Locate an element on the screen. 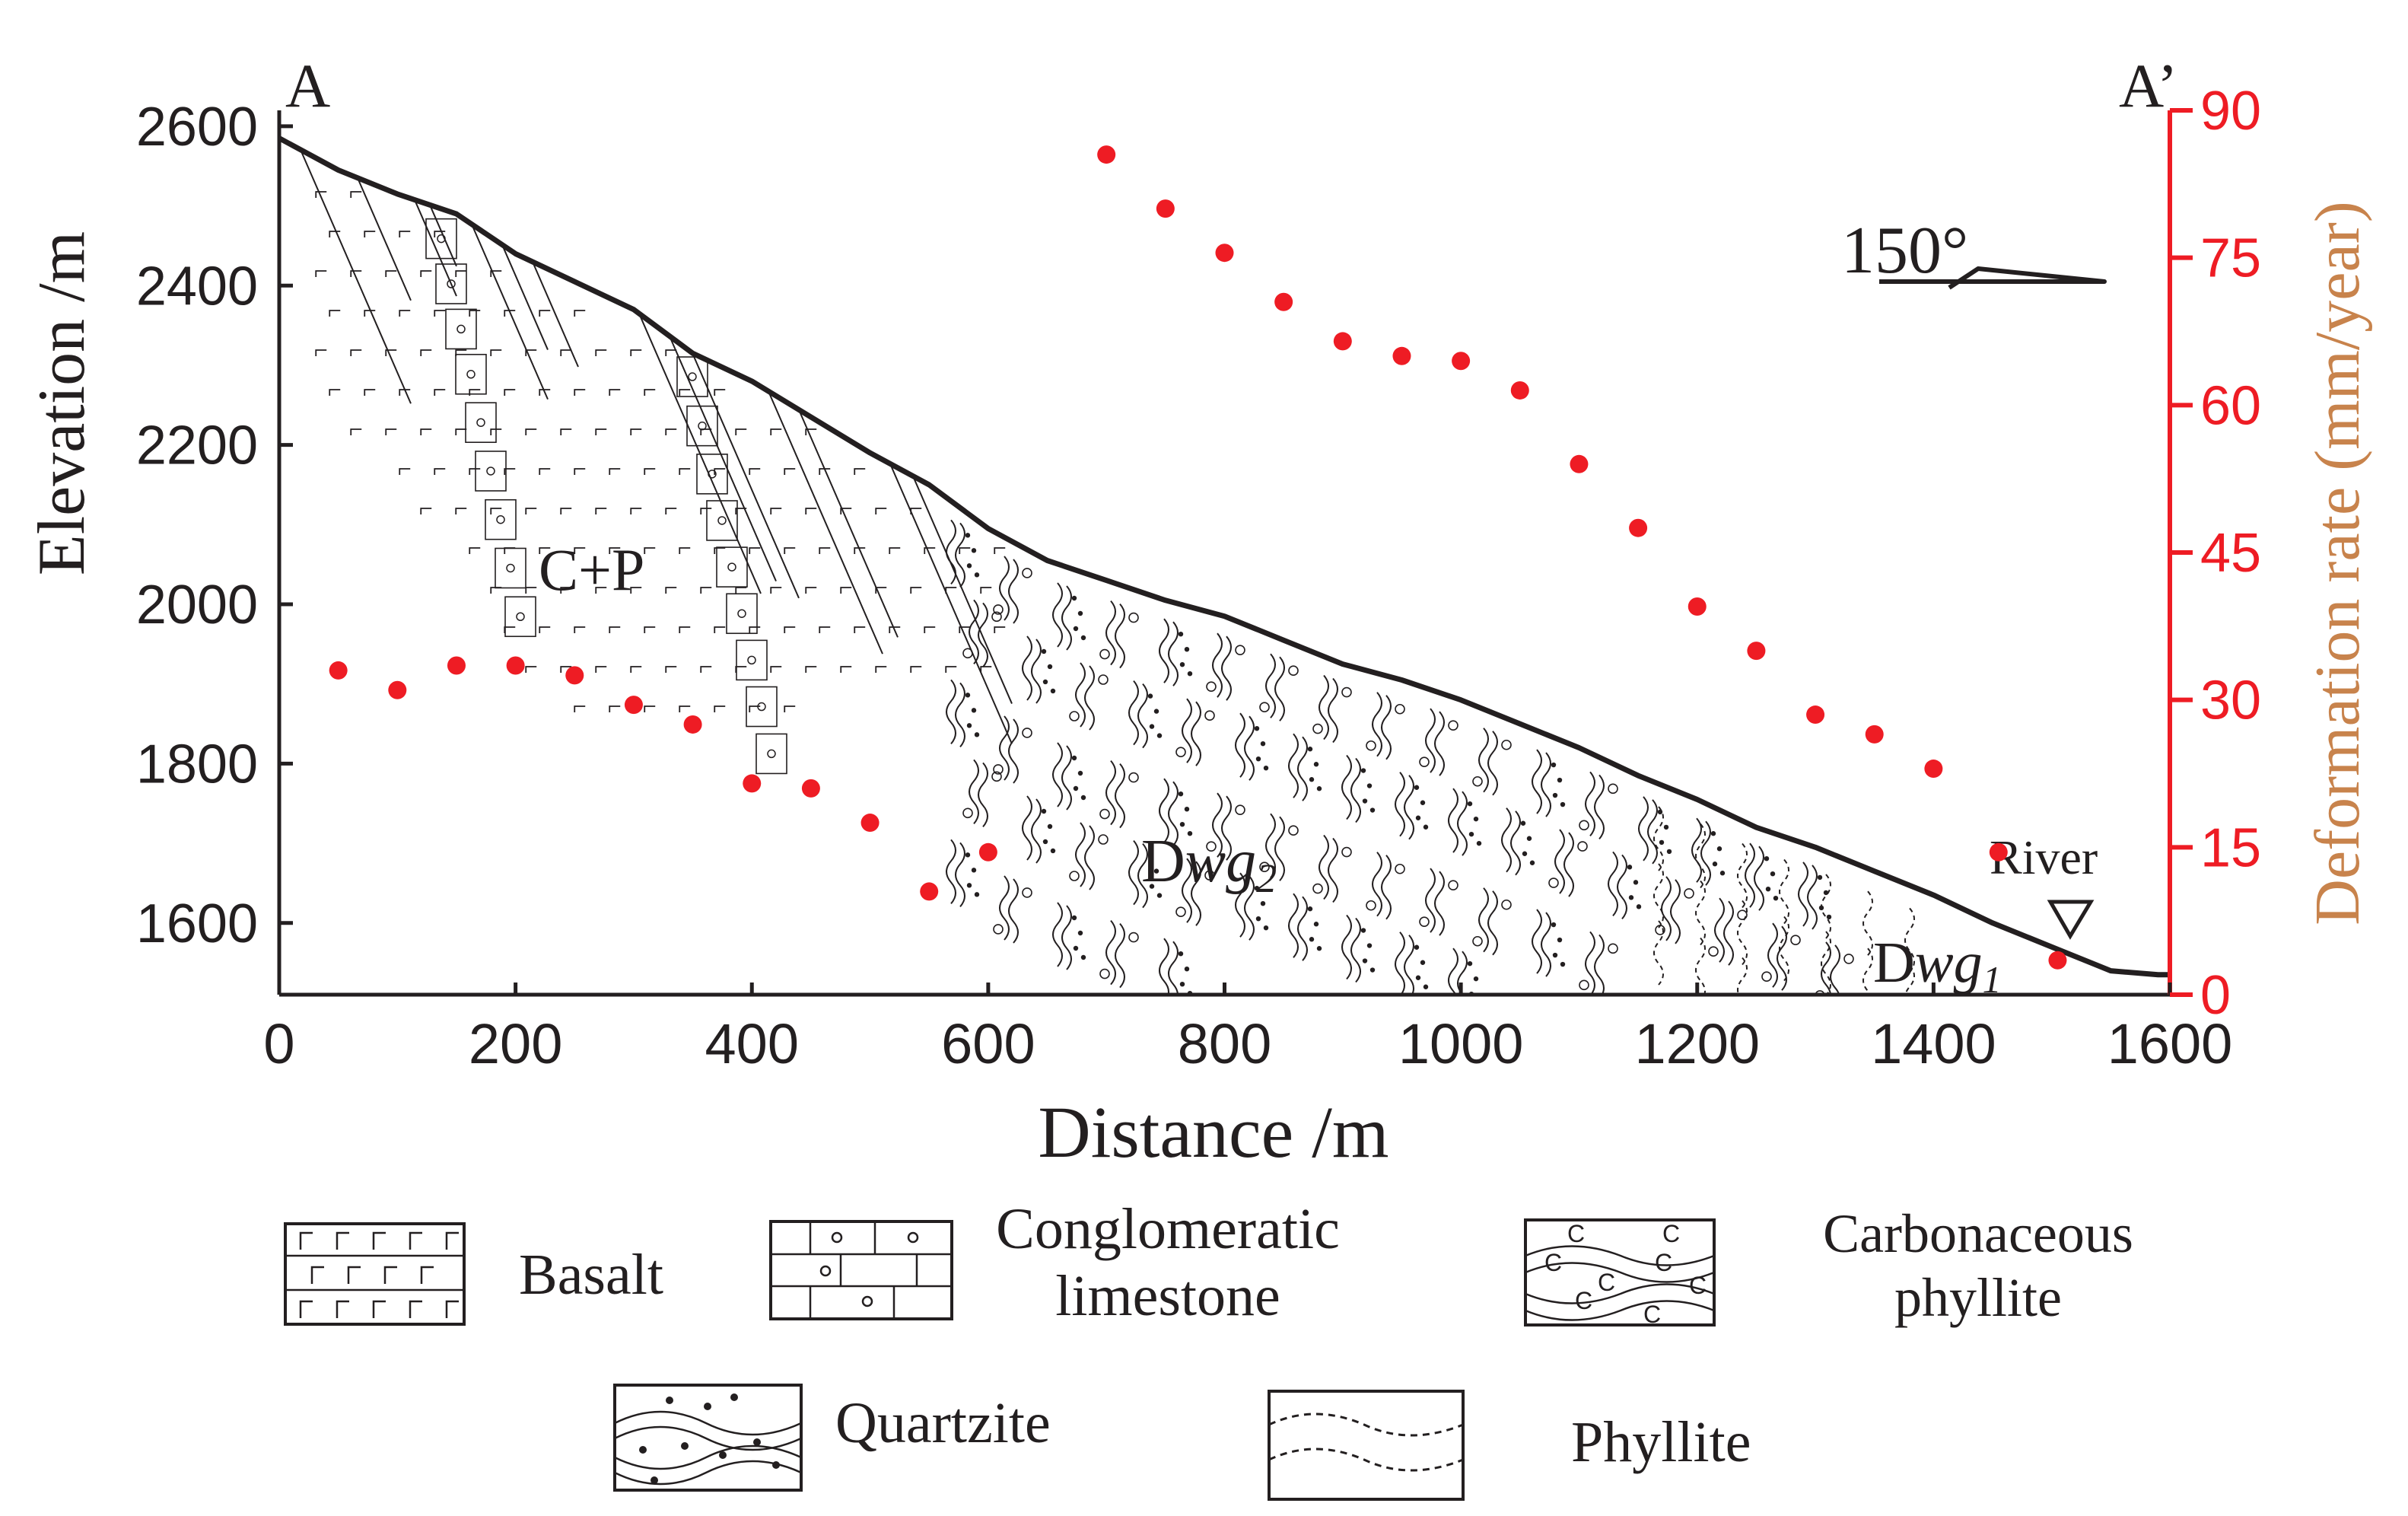  legend-item-basalt: Basalt is located at coordinates (473, 1274).